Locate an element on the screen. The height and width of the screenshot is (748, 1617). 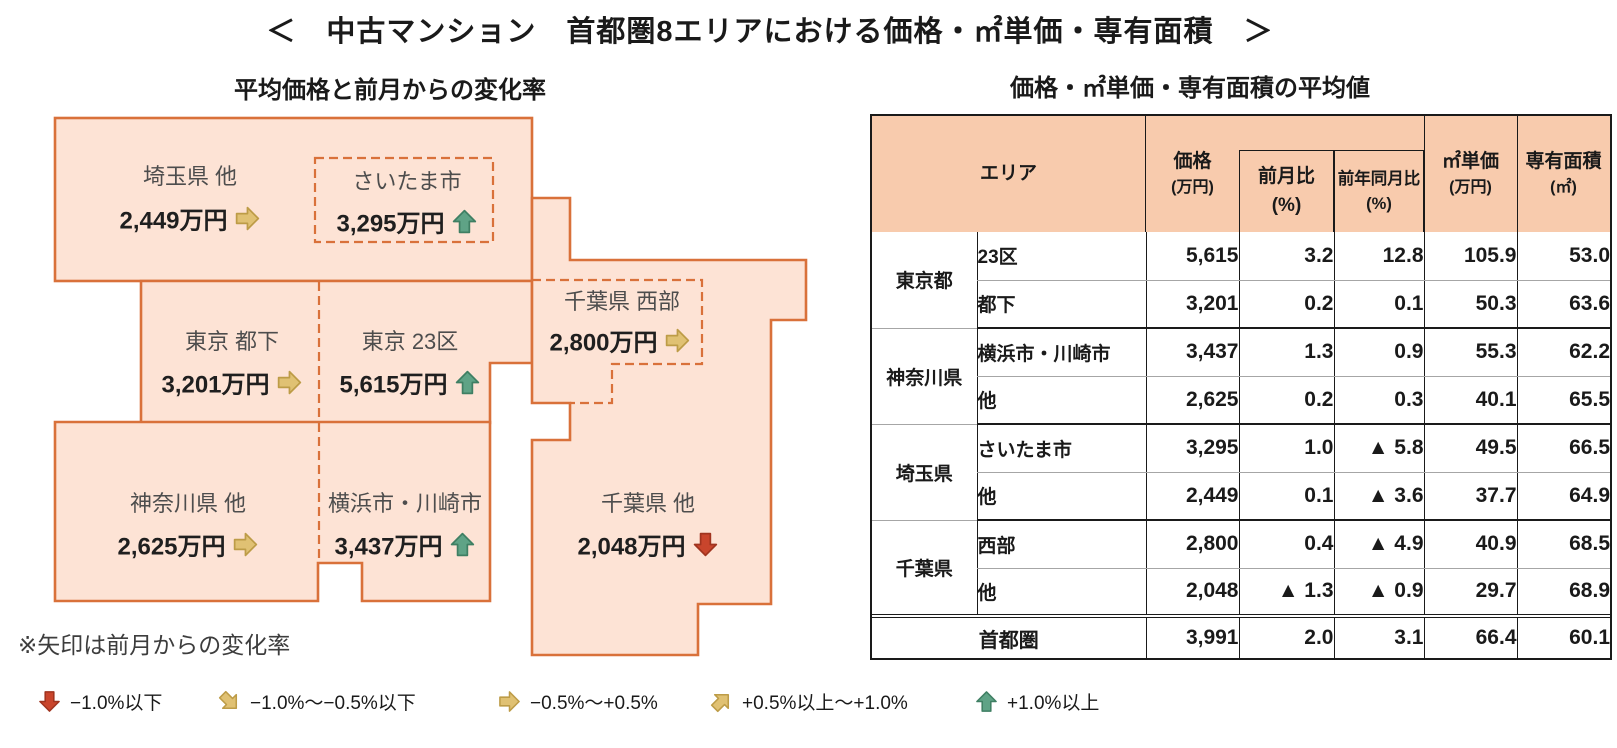
legend-item: −1.0%以下 is located at coordinates (100, 701).